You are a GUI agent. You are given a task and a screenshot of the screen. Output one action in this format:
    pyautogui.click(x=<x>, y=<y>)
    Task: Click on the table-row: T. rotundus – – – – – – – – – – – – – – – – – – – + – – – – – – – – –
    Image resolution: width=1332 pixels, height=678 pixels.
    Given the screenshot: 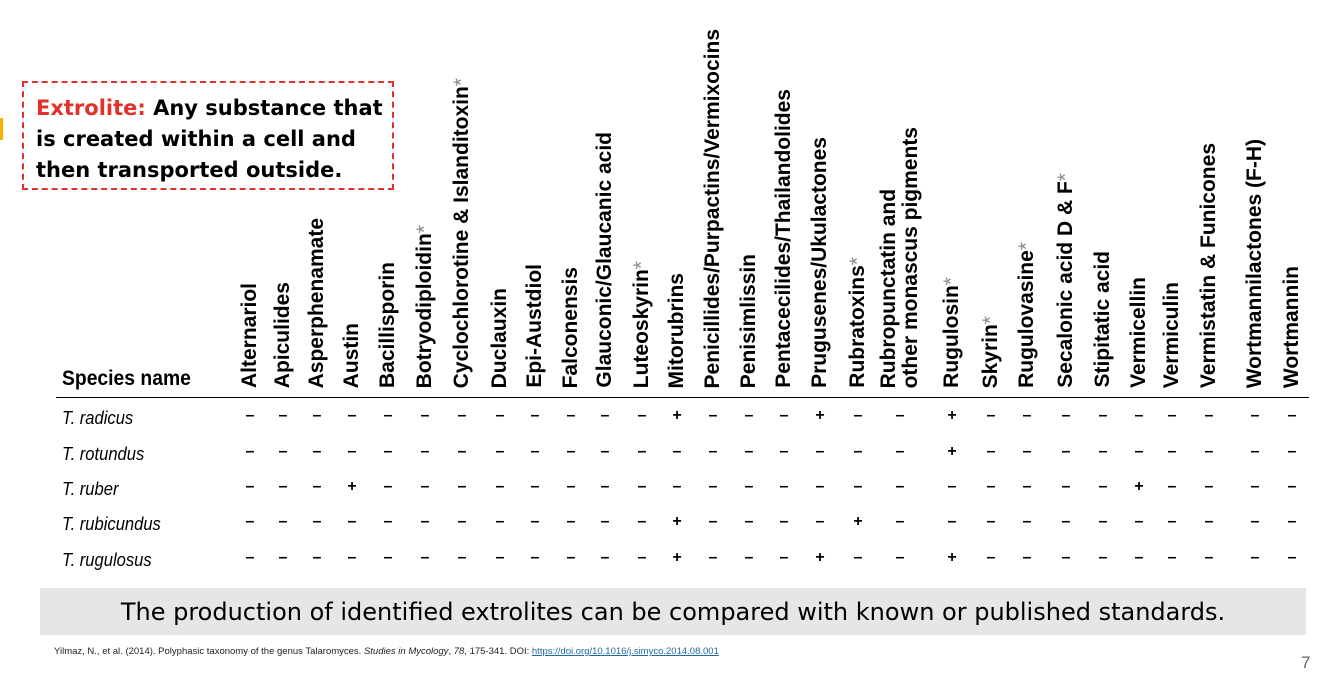 What is the action you would take?
    pyautogui.click(x=666, y=453)
    